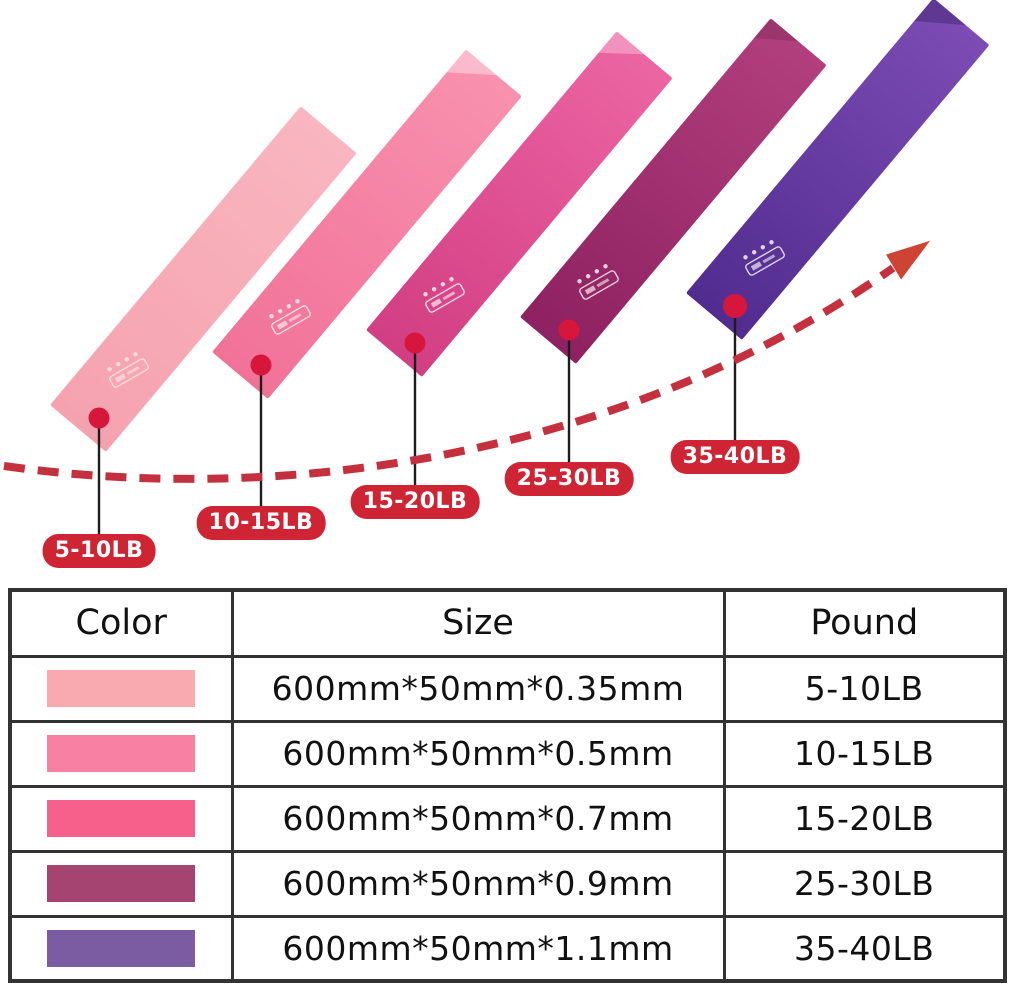  I want to click on weight-label-pill-1: 5-10LB, so click(99, 551).